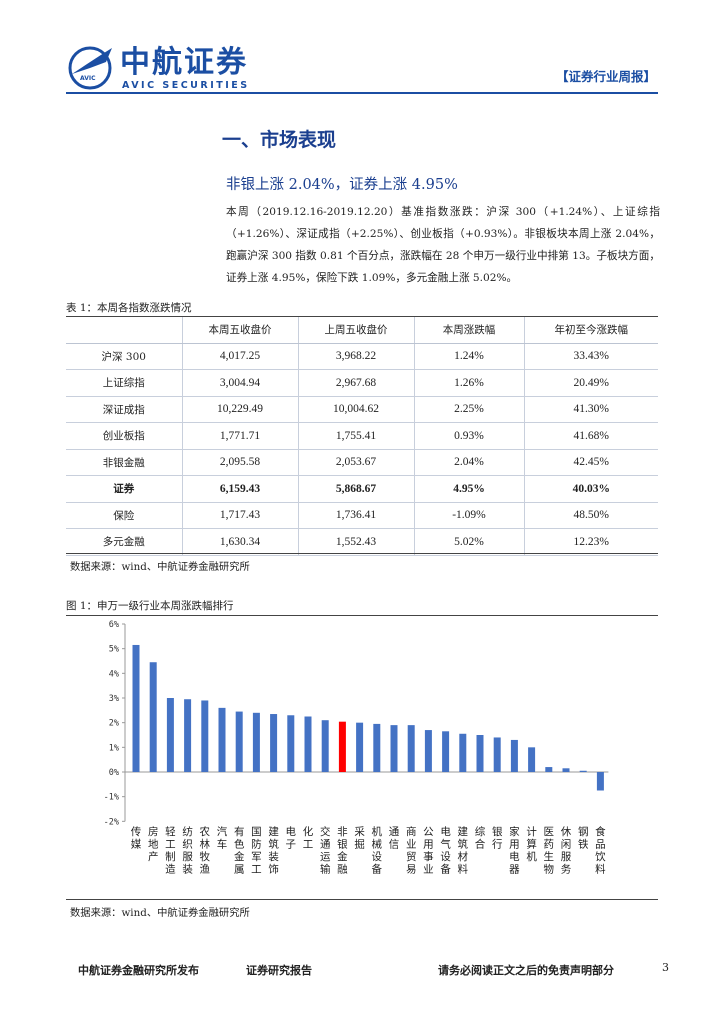 This screenshot has width=724, height=1024. What do you see at coordinates (114, 674) in the screenshot?
I see `y-tick-label: 4%` at bounding box center [114, 674].